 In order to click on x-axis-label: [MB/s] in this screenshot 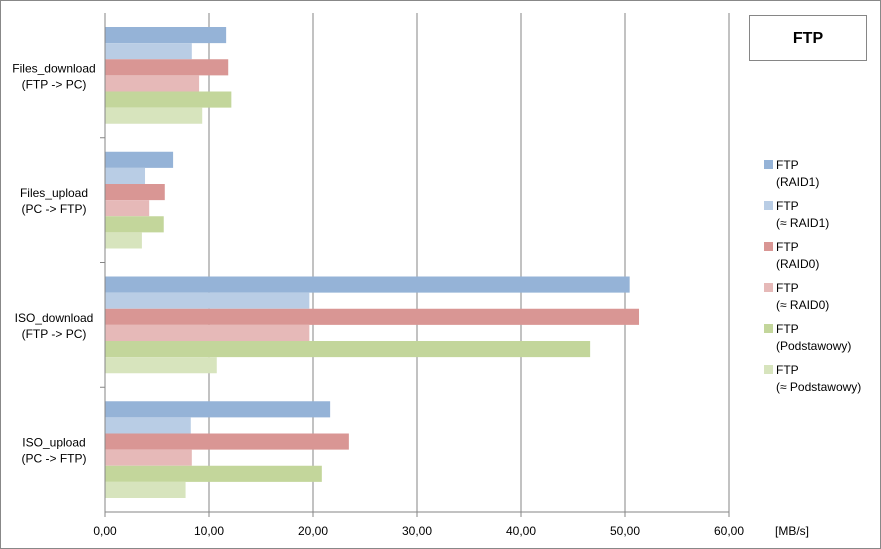, I will do `click(792, 531)`.